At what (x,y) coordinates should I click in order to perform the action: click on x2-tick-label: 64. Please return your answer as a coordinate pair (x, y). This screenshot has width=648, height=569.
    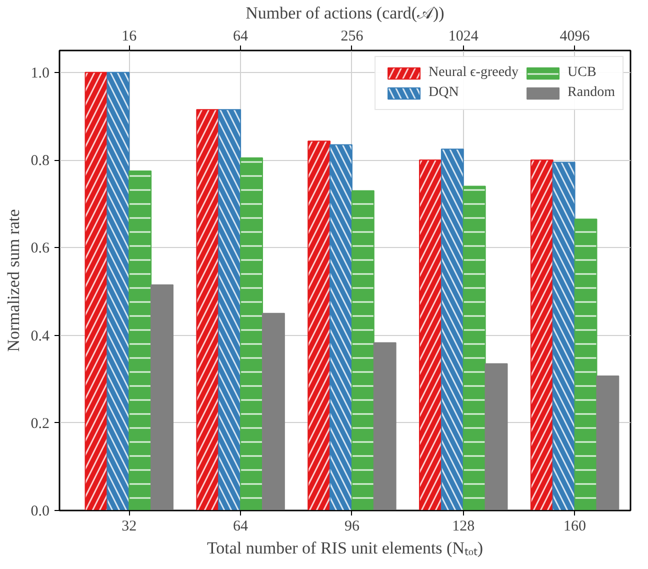
    Looking at the image, I should click on (241, 36).